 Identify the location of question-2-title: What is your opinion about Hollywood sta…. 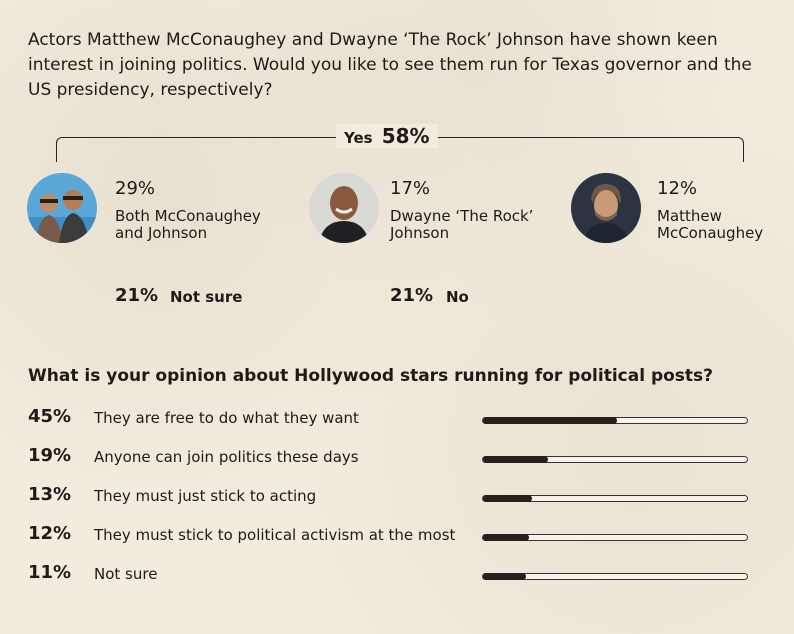
(371, 376).